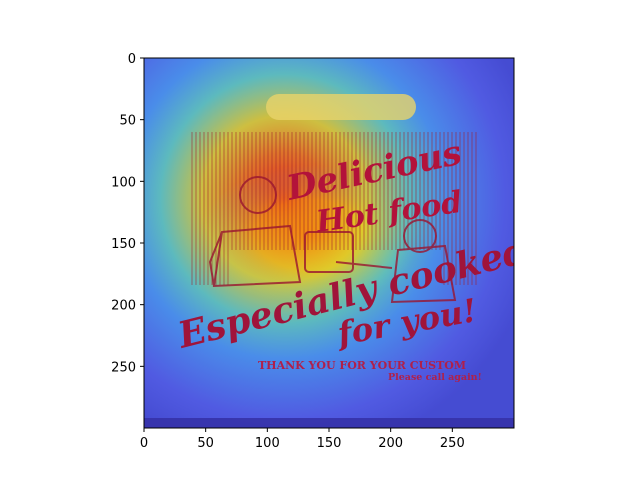 The image size is (640, 480). What do you see at coordinates (332, 240) in the screenshot?
I see `illustration-figures` at bounding box center [332, 240].